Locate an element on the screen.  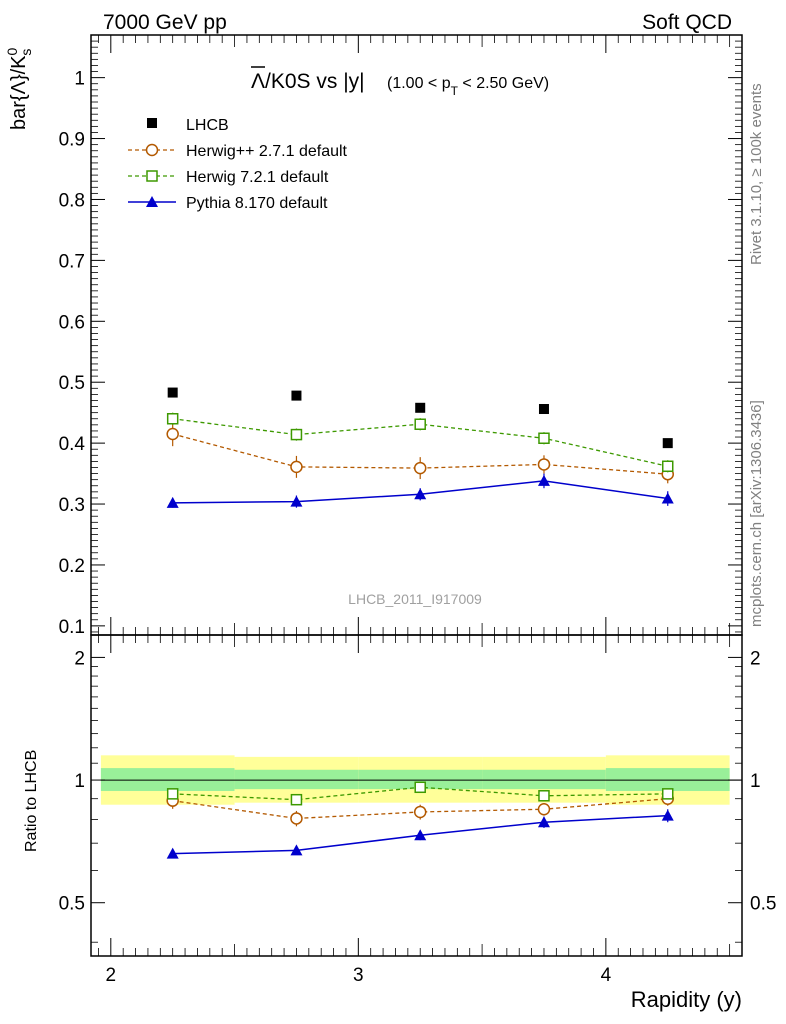
main-plot-title: Λ/K0S vs |y| (1.00 < pT < 2.50 GeV) is located at coordinates (400, 82).